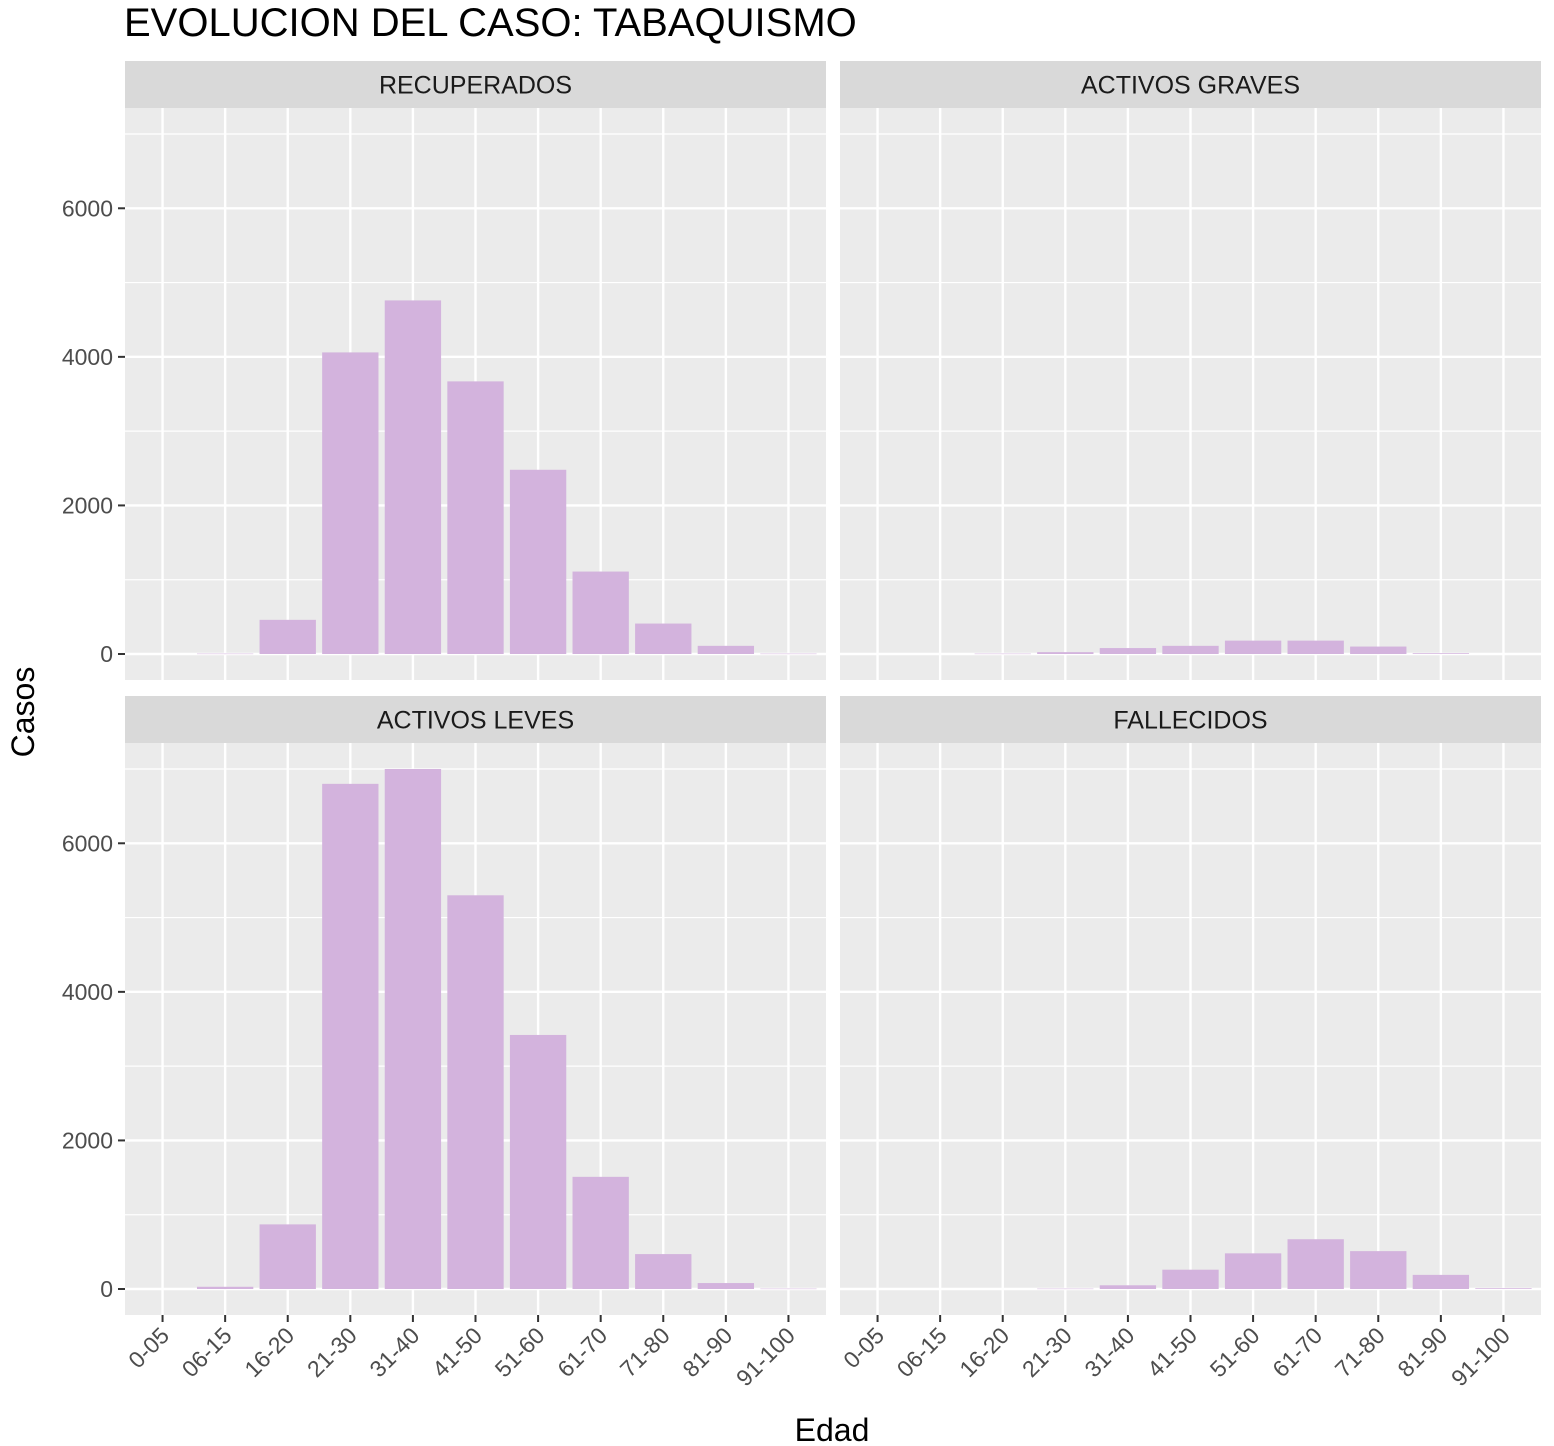 Image resolution: width=1554 pixels, height=1446 pixels. Describe the element at coordinates (23, 712) in the screenshot. I see `y-axis-title: Casos` at that location.